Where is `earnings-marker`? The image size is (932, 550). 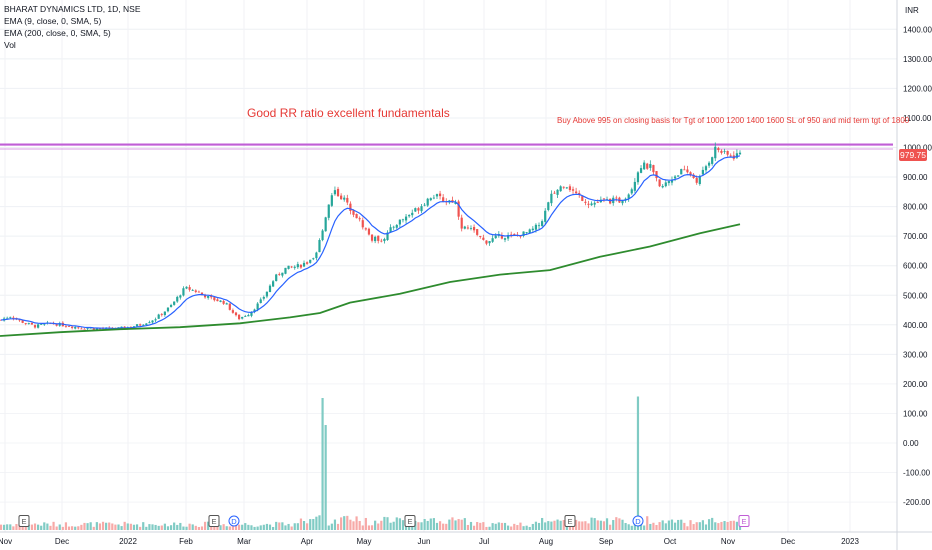
earnings-marker is located at coordinates (214, 521).